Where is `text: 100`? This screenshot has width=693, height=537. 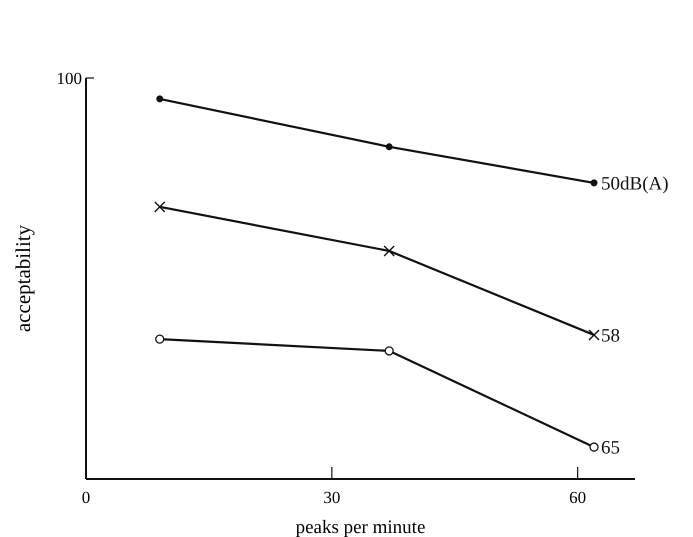
text: 100 is located at coordinates (69, 78).